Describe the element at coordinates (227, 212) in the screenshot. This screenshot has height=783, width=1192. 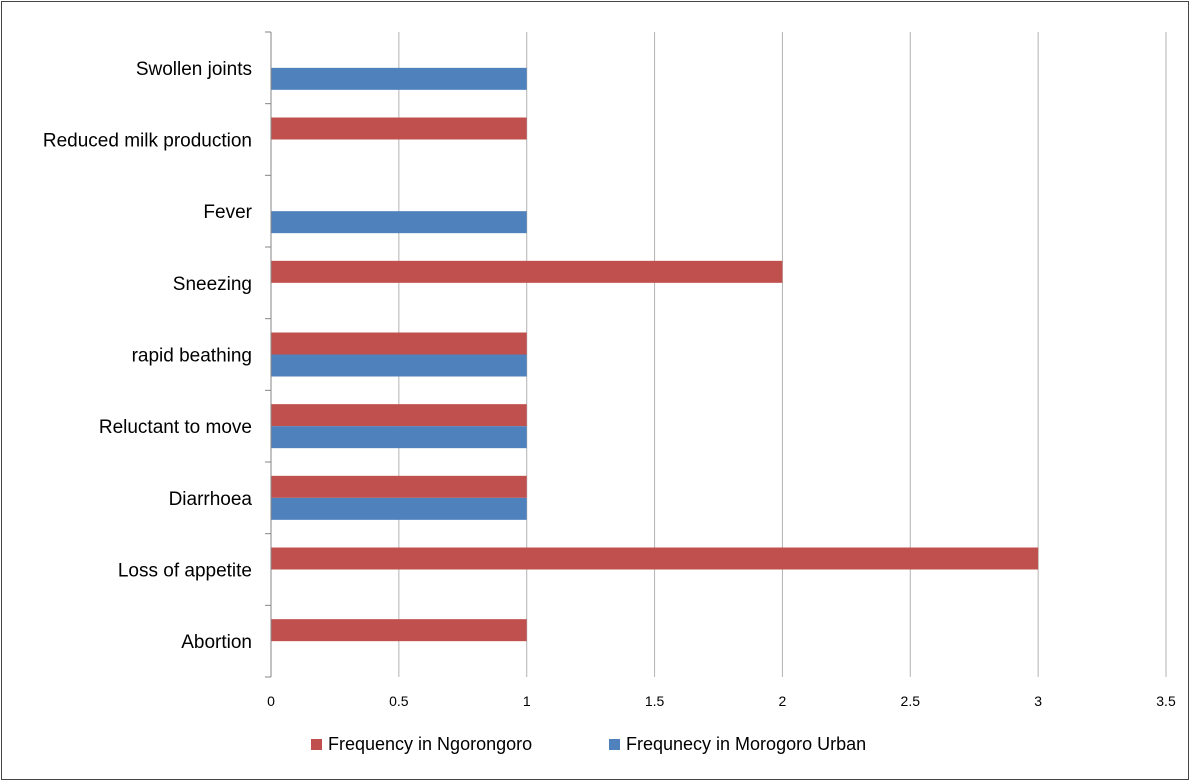
I see `category-label-fever: Fever` at that location.